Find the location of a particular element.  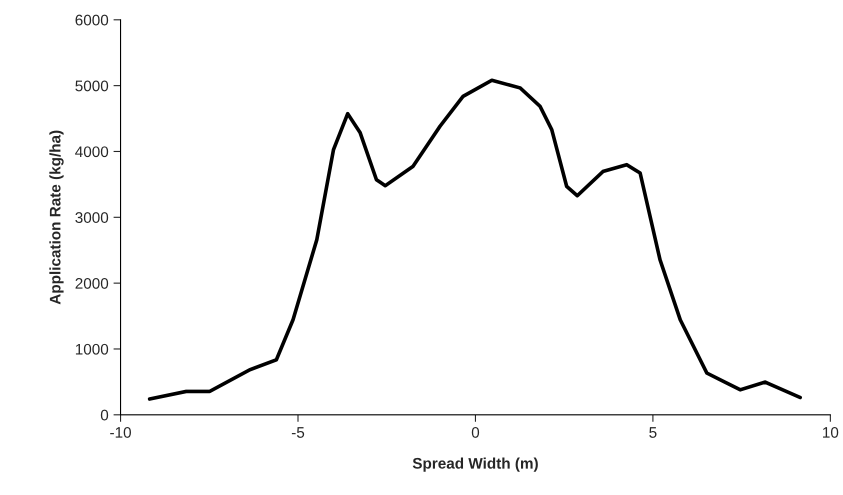

y-axis-title: Application Rate (kg/ha) is located at coordinates (56, 217).